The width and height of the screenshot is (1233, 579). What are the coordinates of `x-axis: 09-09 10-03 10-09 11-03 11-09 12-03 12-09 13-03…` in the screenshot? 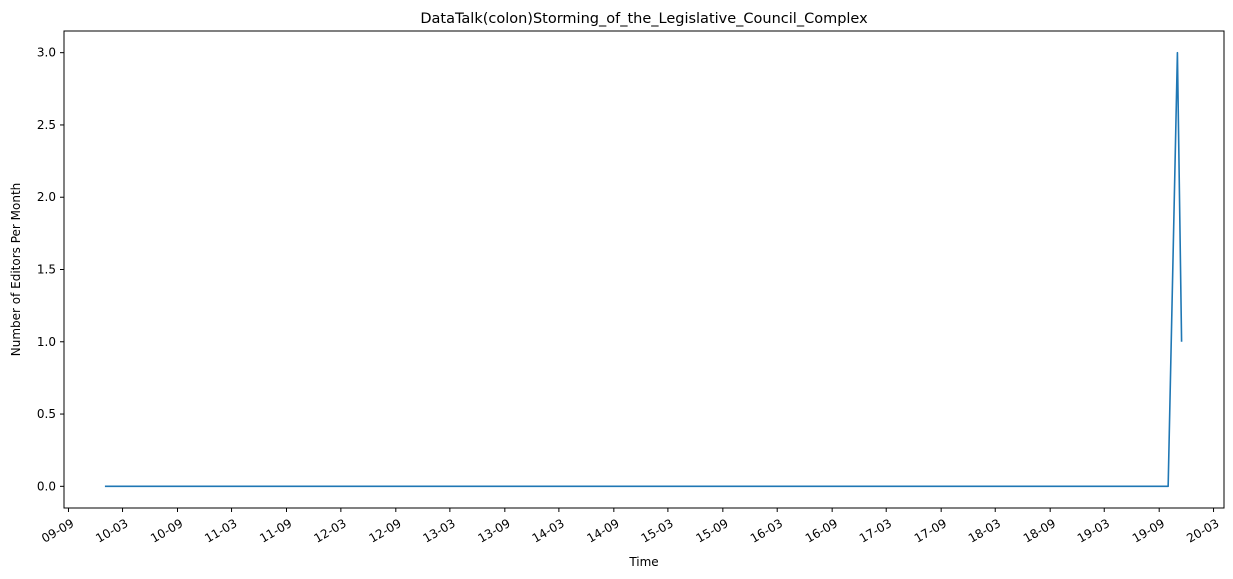 It's located at (630, 527).